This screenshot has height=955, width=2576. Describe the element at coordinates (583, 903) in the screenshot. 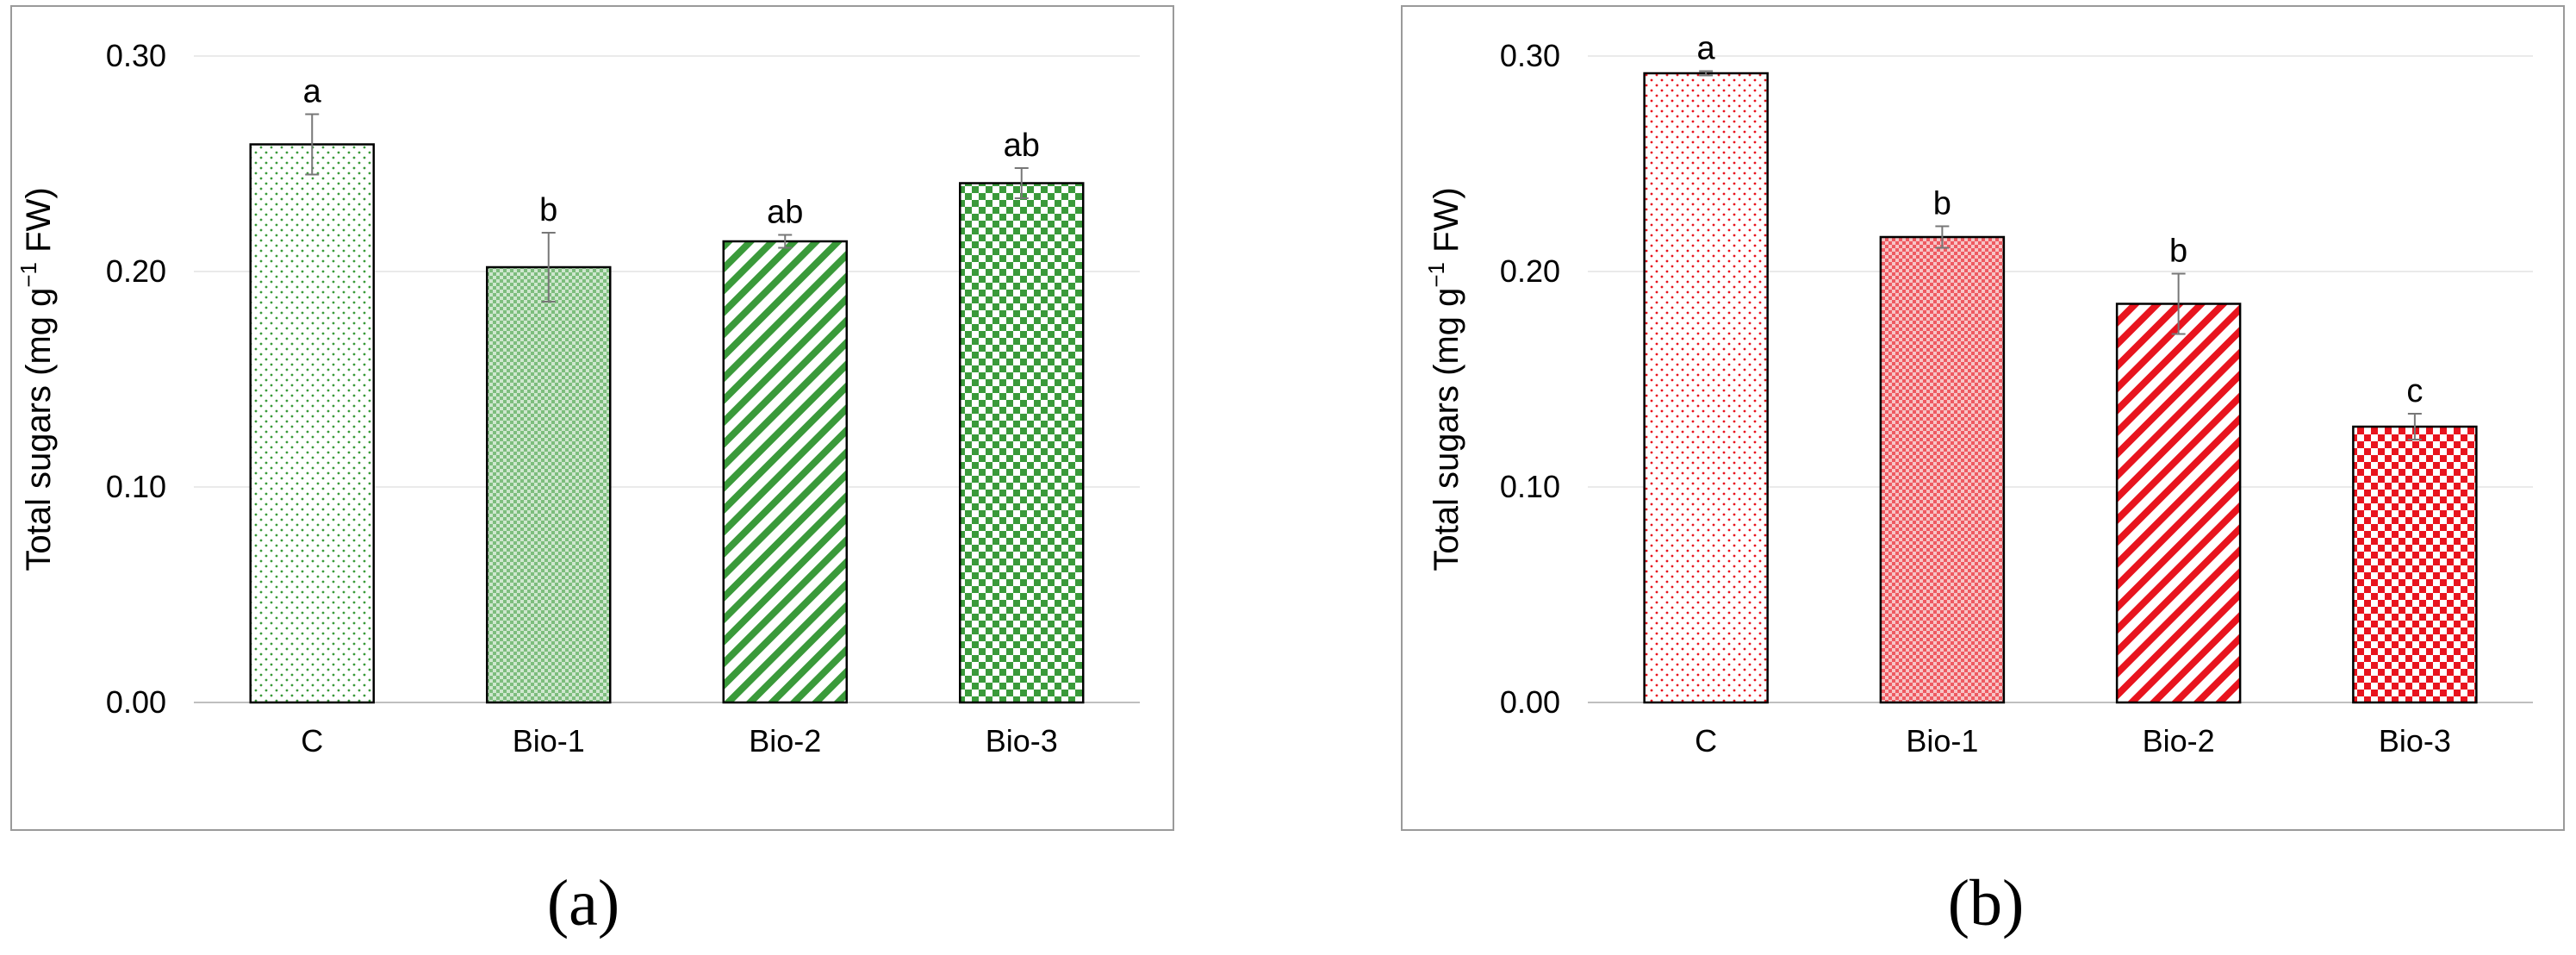

I see `panel-label-a: (a)` at that location.